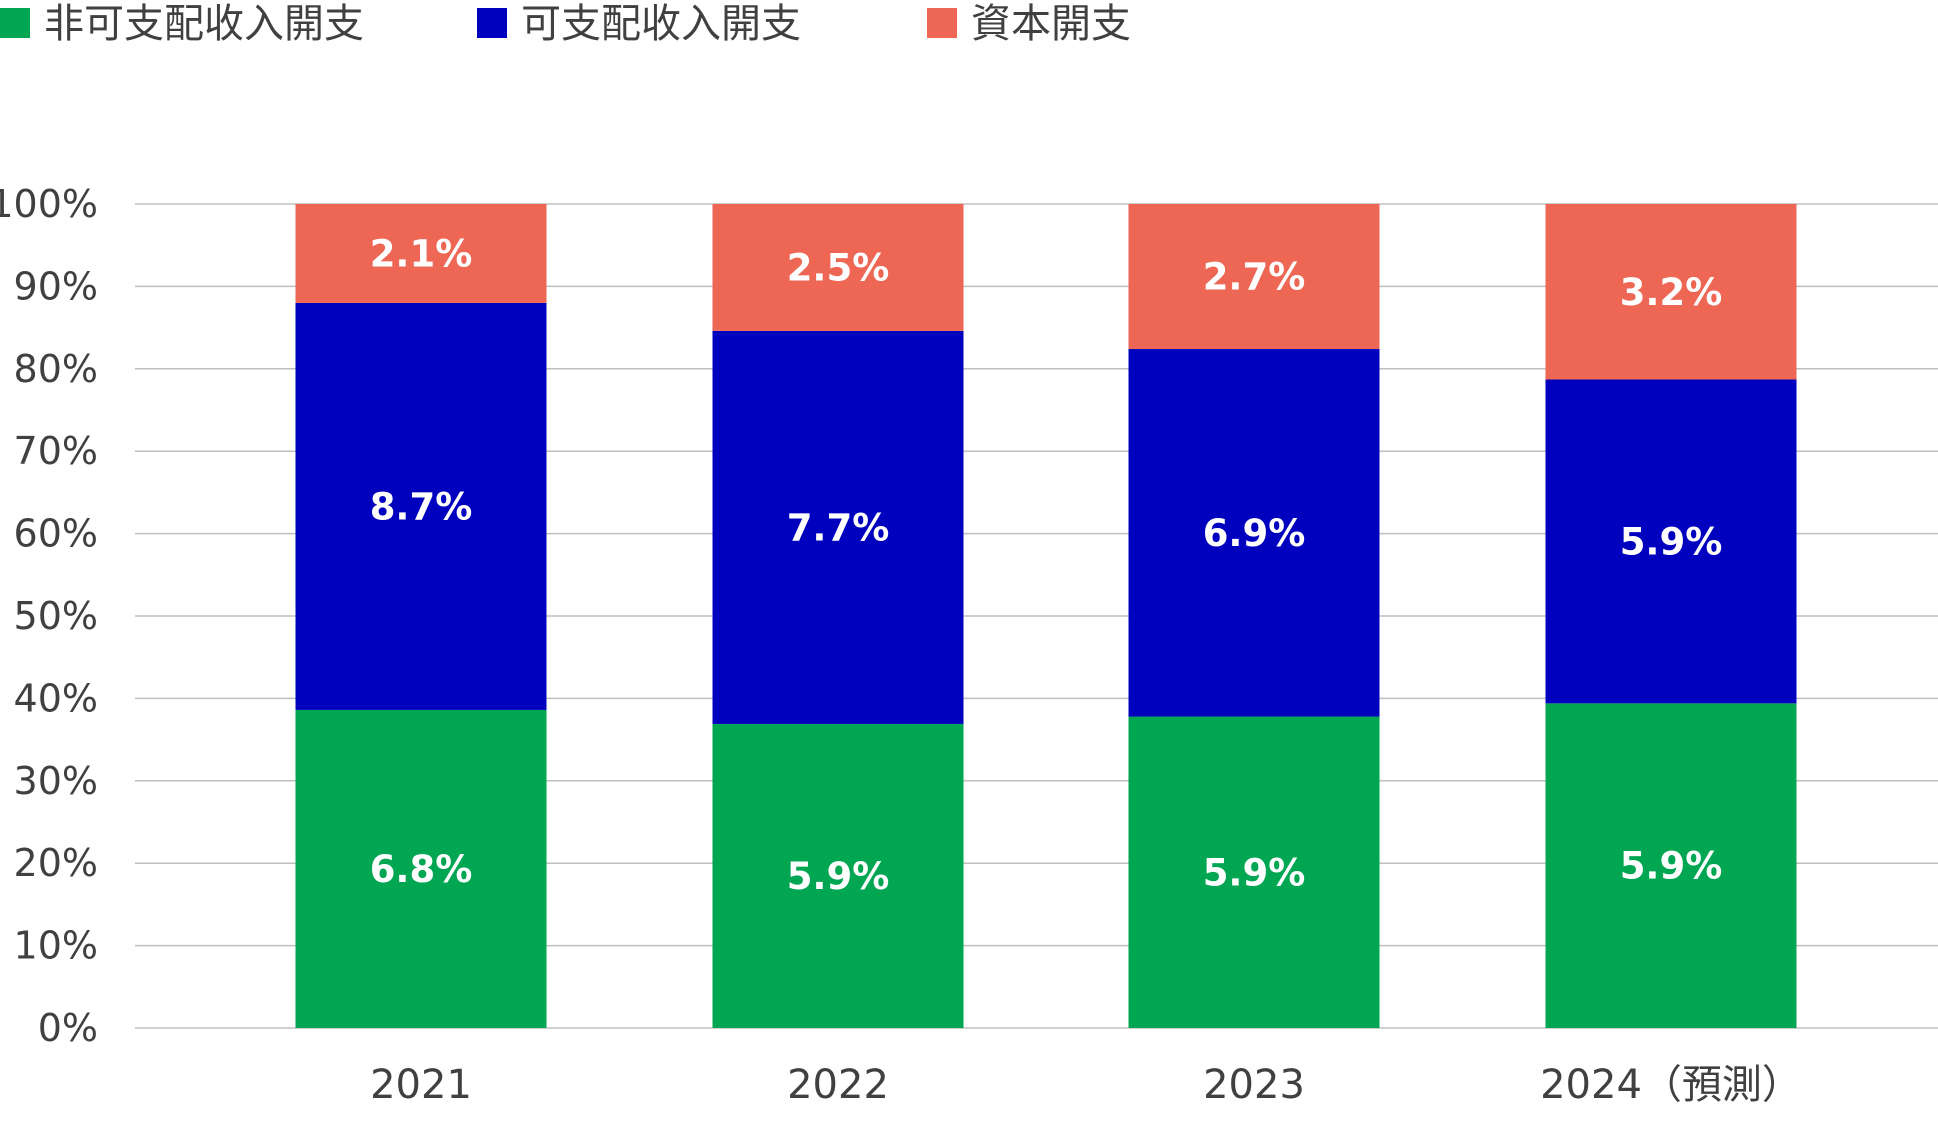 This screenshot has width=1938, height=1137. I want to click on x-axis: 2021 2022 2023 2024（預測）, so click(1086, 1085).